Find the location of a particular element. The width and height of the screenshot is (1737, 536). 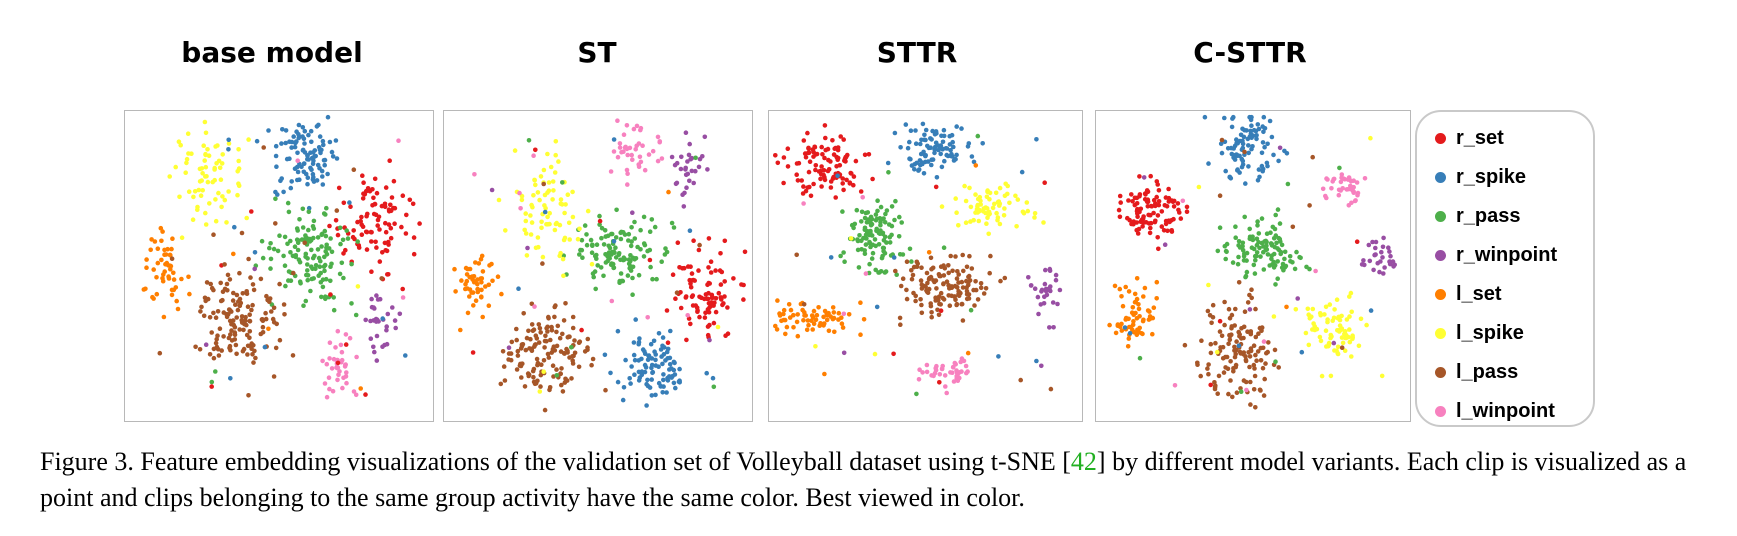

legend-dot is located at coordinates (1440, 138).